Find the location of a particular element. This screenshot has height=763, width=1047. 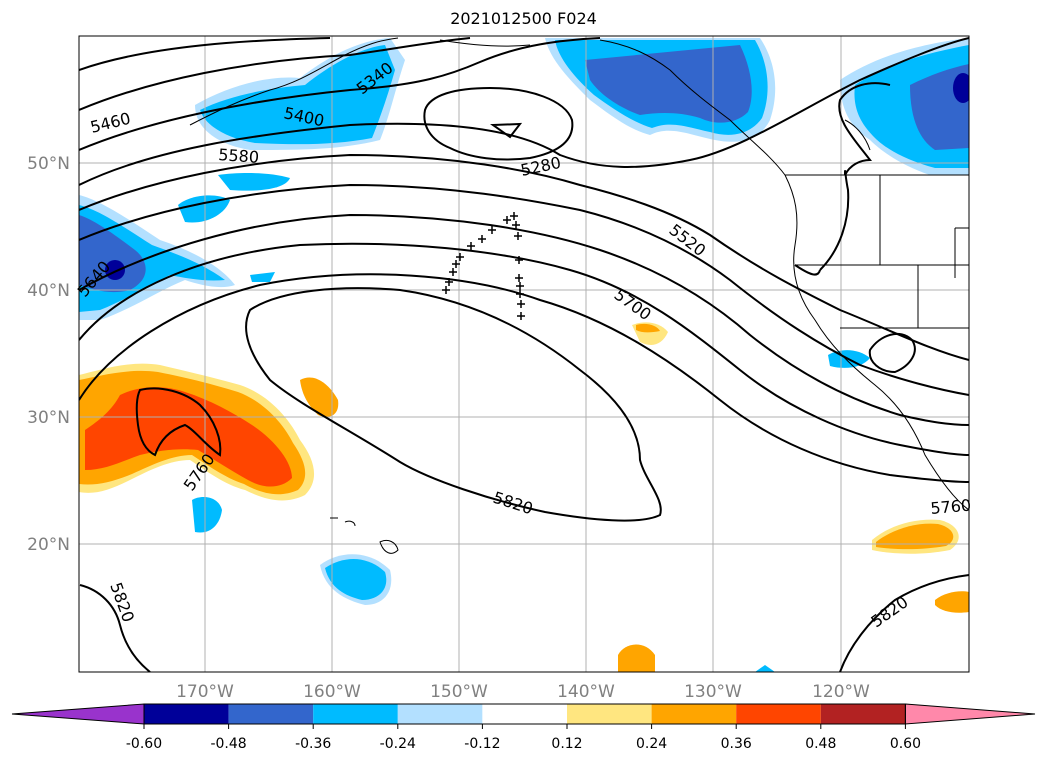

colorbar-tick-label: -0.48 is located at coordinates (228, 744).